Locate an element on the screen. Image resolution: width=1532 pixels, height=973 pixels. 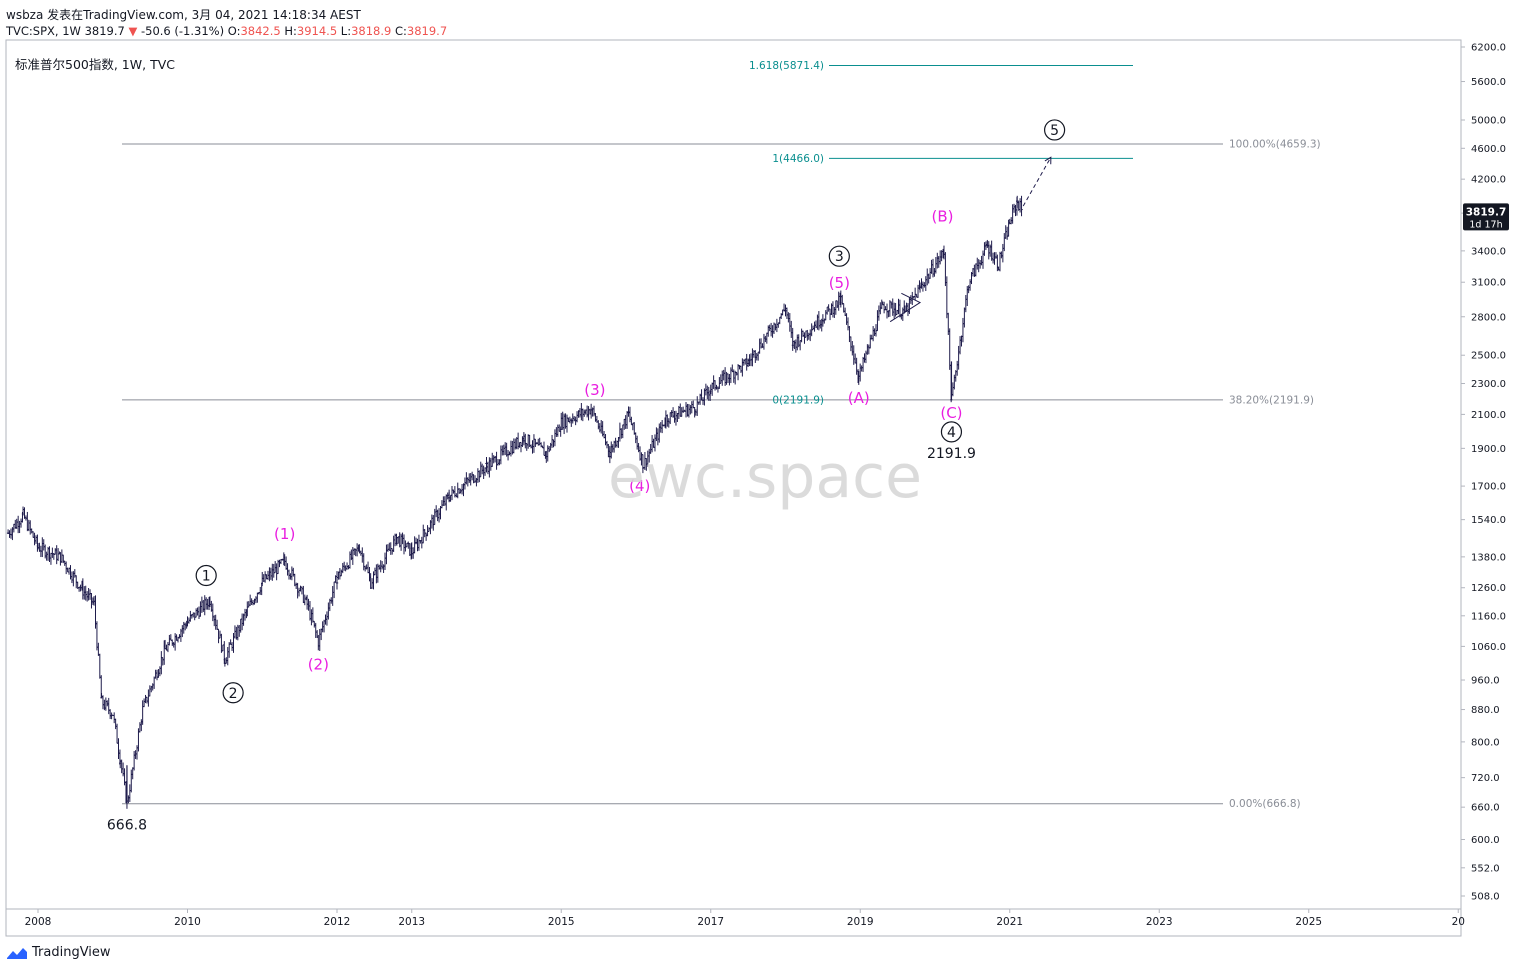
price-change: -50.6 (-1.31%) is located at coordinates (182, 31).